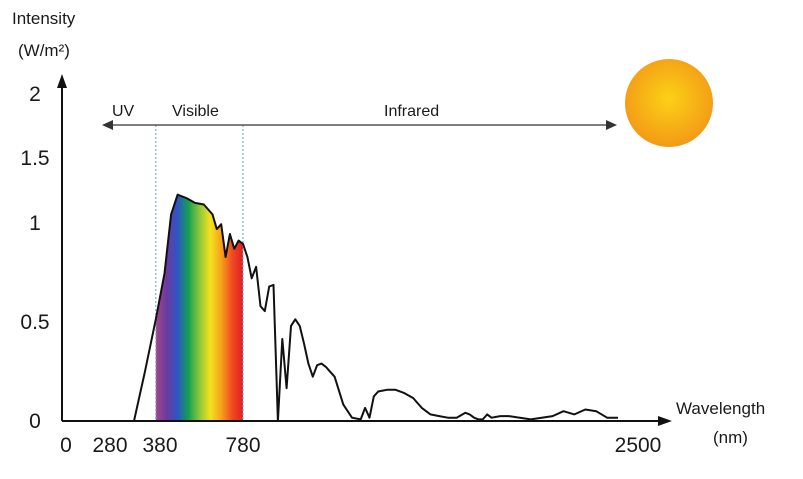 The width and height of the screenshot is (803, 479). I want to click on y-axis-arrowhead, so click(62, 81).